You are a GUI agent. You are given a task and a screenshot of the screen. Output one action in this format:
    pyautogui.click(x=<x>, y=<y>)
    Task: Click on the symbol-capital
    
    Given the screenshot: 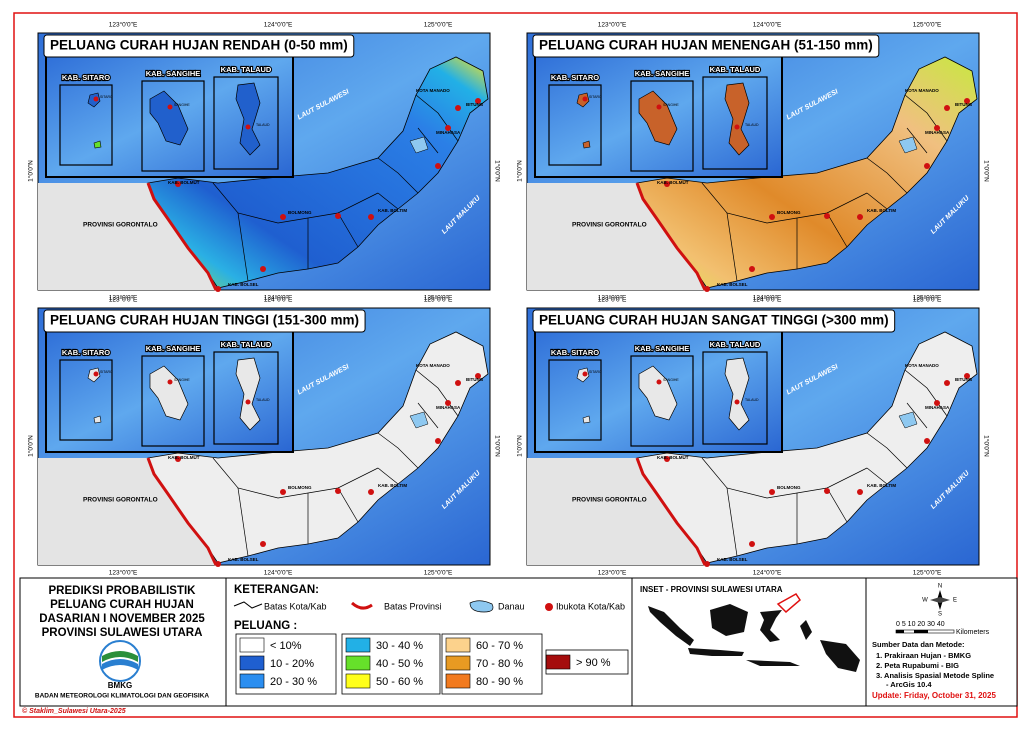 What is the action you would take?
    pyautogui.click(x=549, y=607)
    